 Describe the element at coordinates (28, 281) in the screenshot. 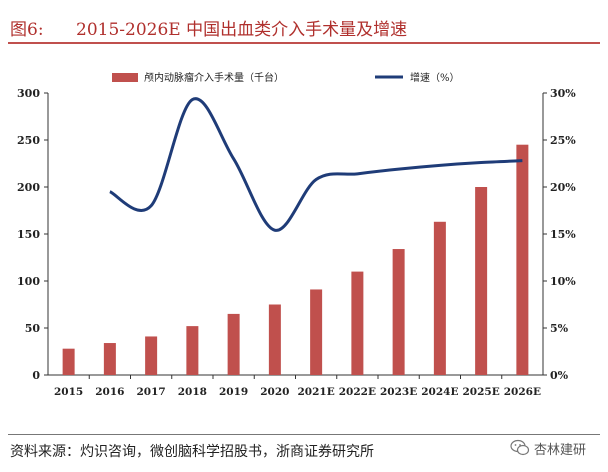

I see `y-left-tick-label: 100` at that location.